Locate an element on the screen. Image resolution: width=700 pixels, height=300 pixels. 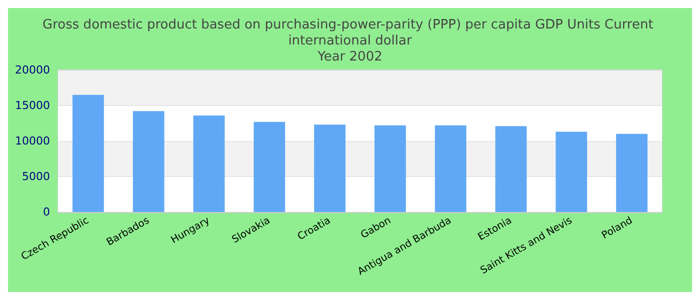
y-tick-label: 5000 is located at coordinates (36, 176).